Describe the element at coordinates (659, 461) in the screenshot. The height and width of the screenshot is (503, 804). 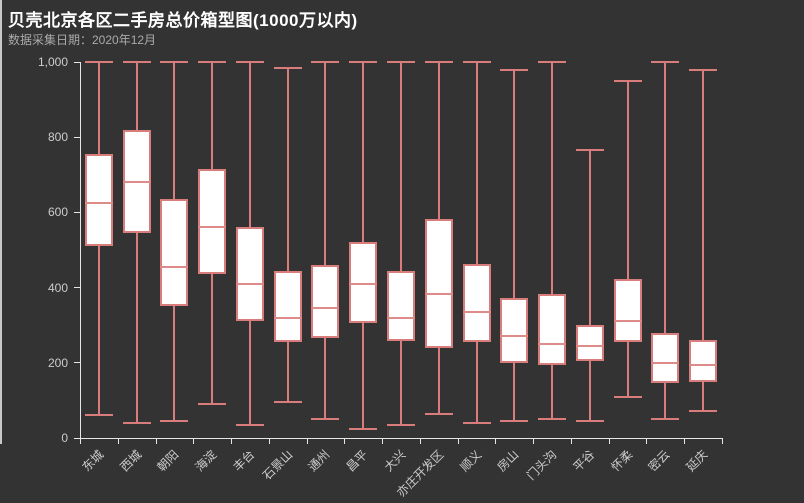
I see `x-axis-label: 密云` at that location.